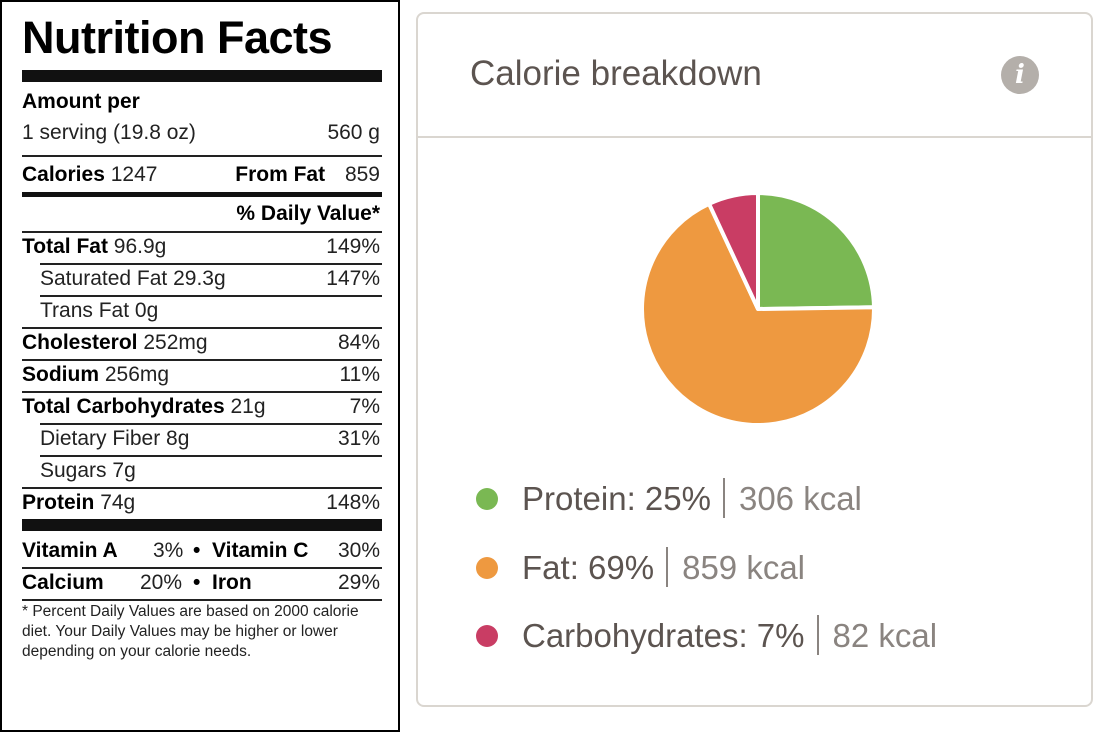  I want to click on daily-value-header: % Daily Value*, so click(308, 213).